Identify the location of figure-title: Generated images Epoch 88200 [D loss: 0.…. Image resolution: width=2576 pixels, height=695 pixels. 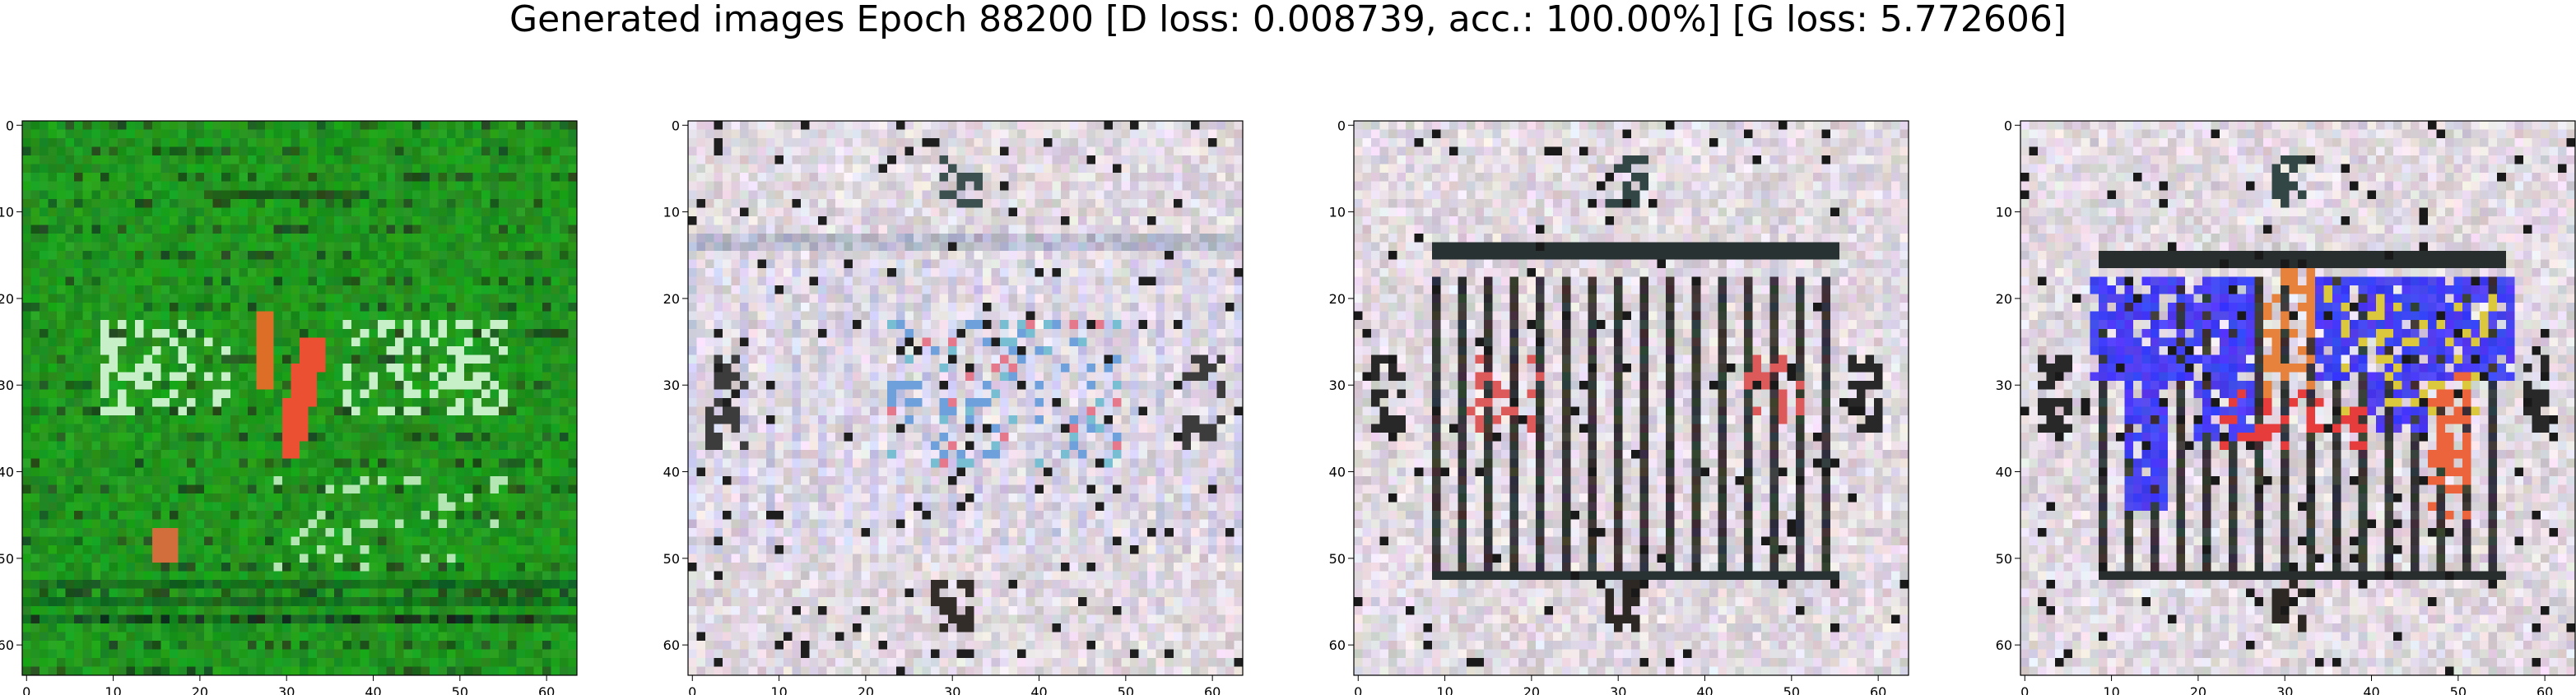
(1288, 20).